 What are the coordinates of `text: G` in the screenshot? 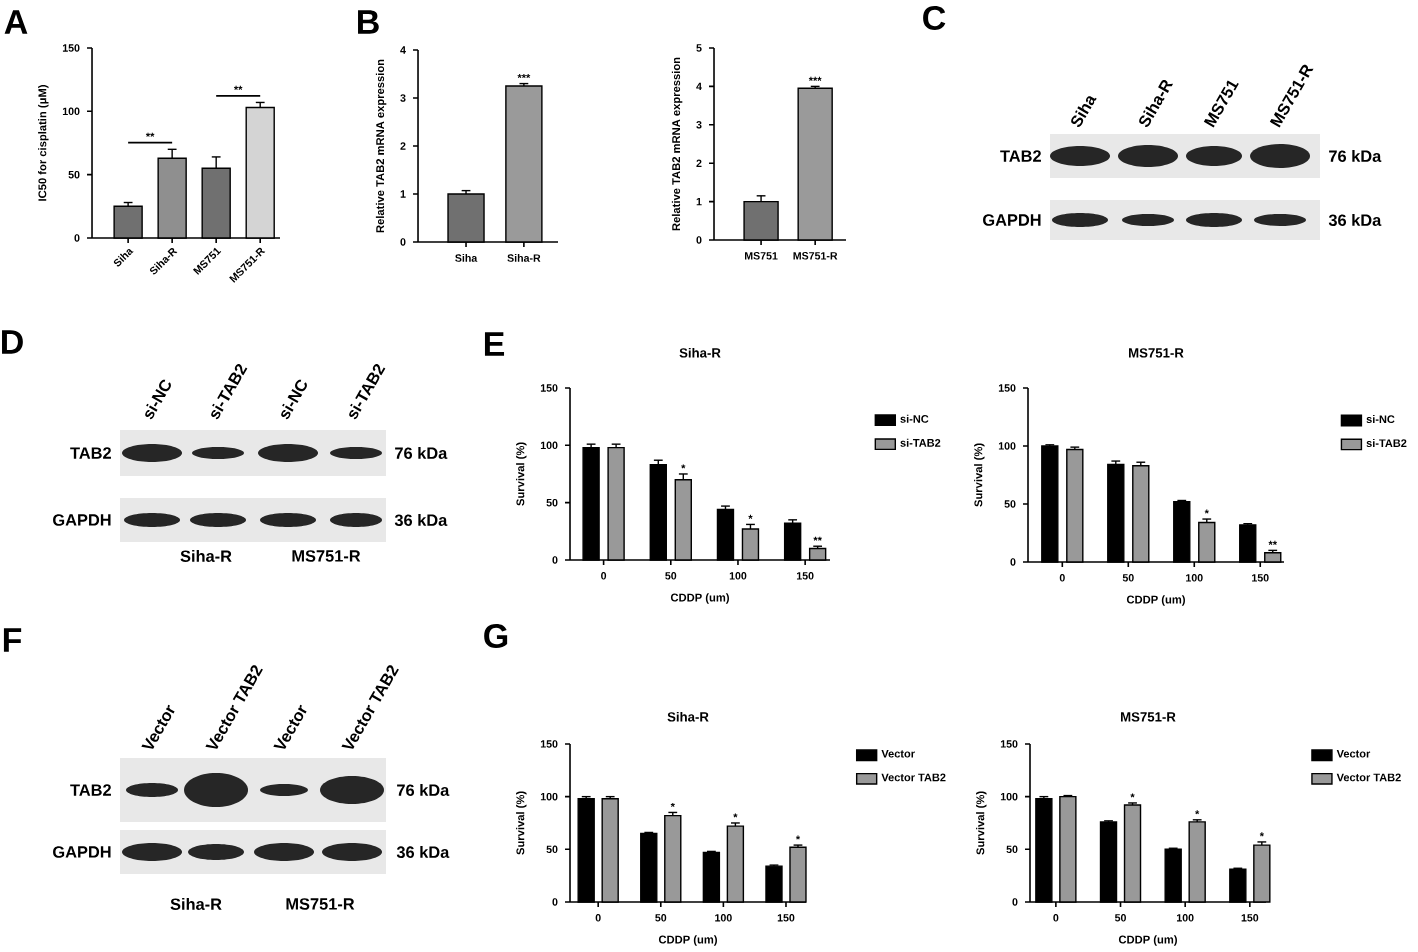 It's located at (496, 636).